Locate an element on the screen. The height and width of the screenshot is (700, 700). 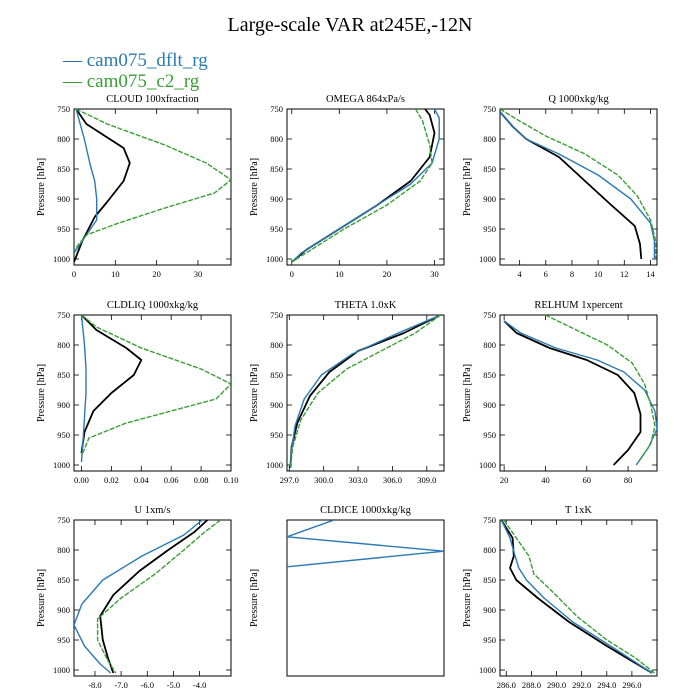
panel-title: CLDLIQ 1000xkg/kg is located at coordinates (153, 305).